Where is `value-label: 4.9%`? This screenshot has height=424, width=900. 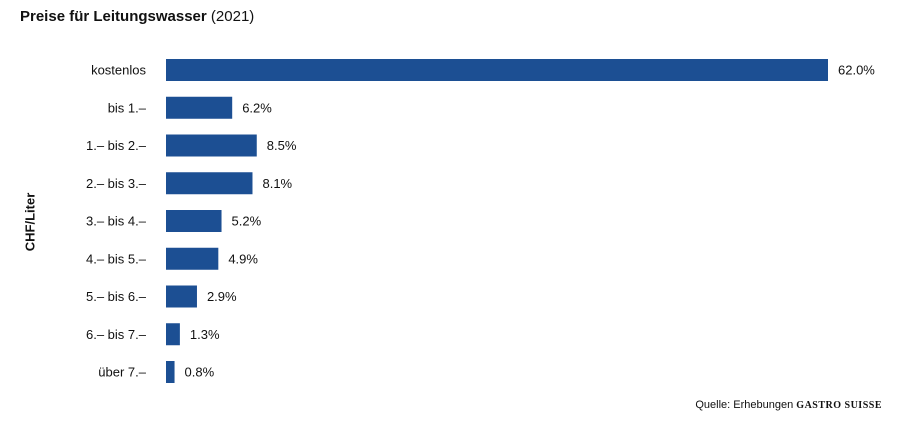
value-label: 4.9% is located at coordinates (243, 258).